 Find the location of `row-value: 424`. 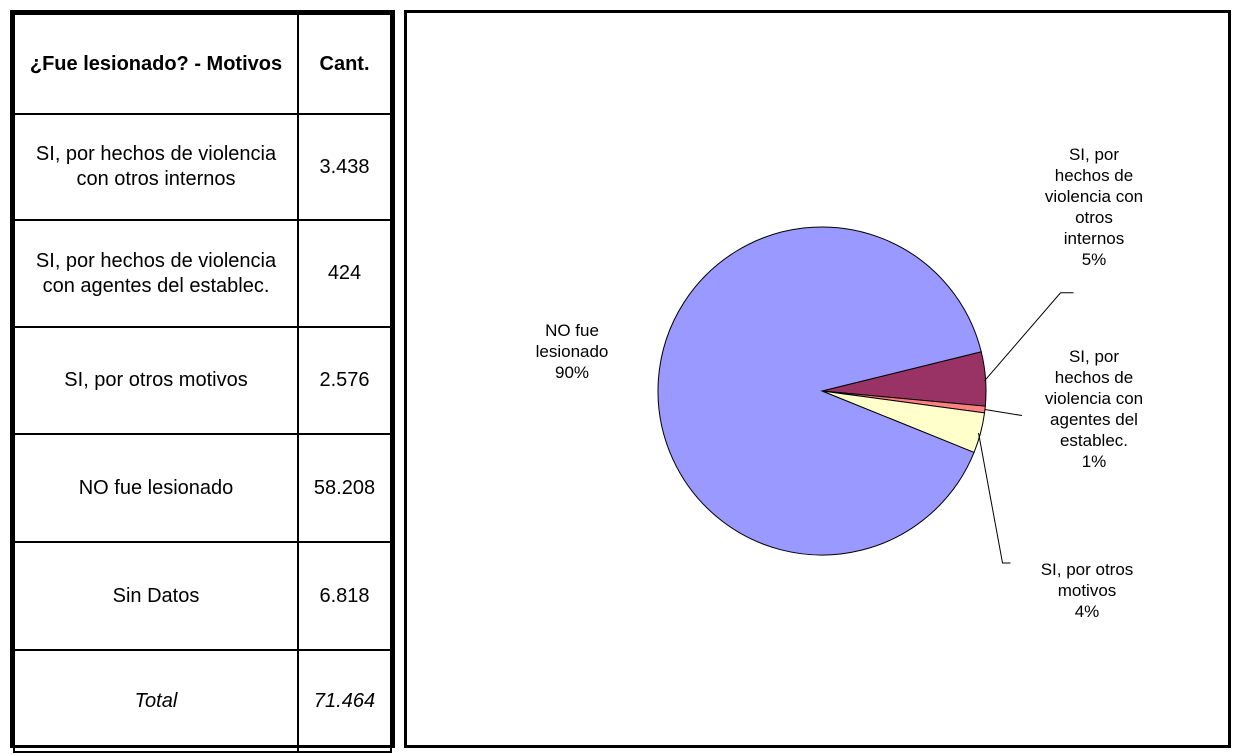

row-value: 424 is located at coordinates (344, 273).